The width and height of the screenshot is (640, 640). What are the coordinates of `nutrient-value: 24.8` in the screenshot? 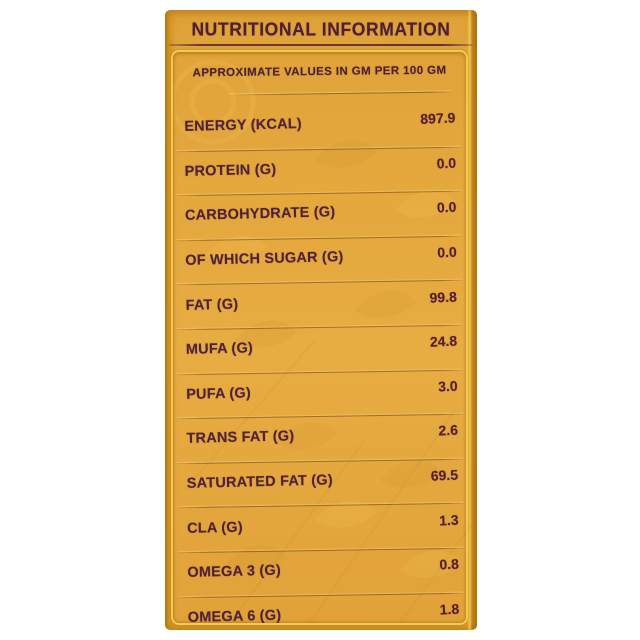 It's located at (443, 341).